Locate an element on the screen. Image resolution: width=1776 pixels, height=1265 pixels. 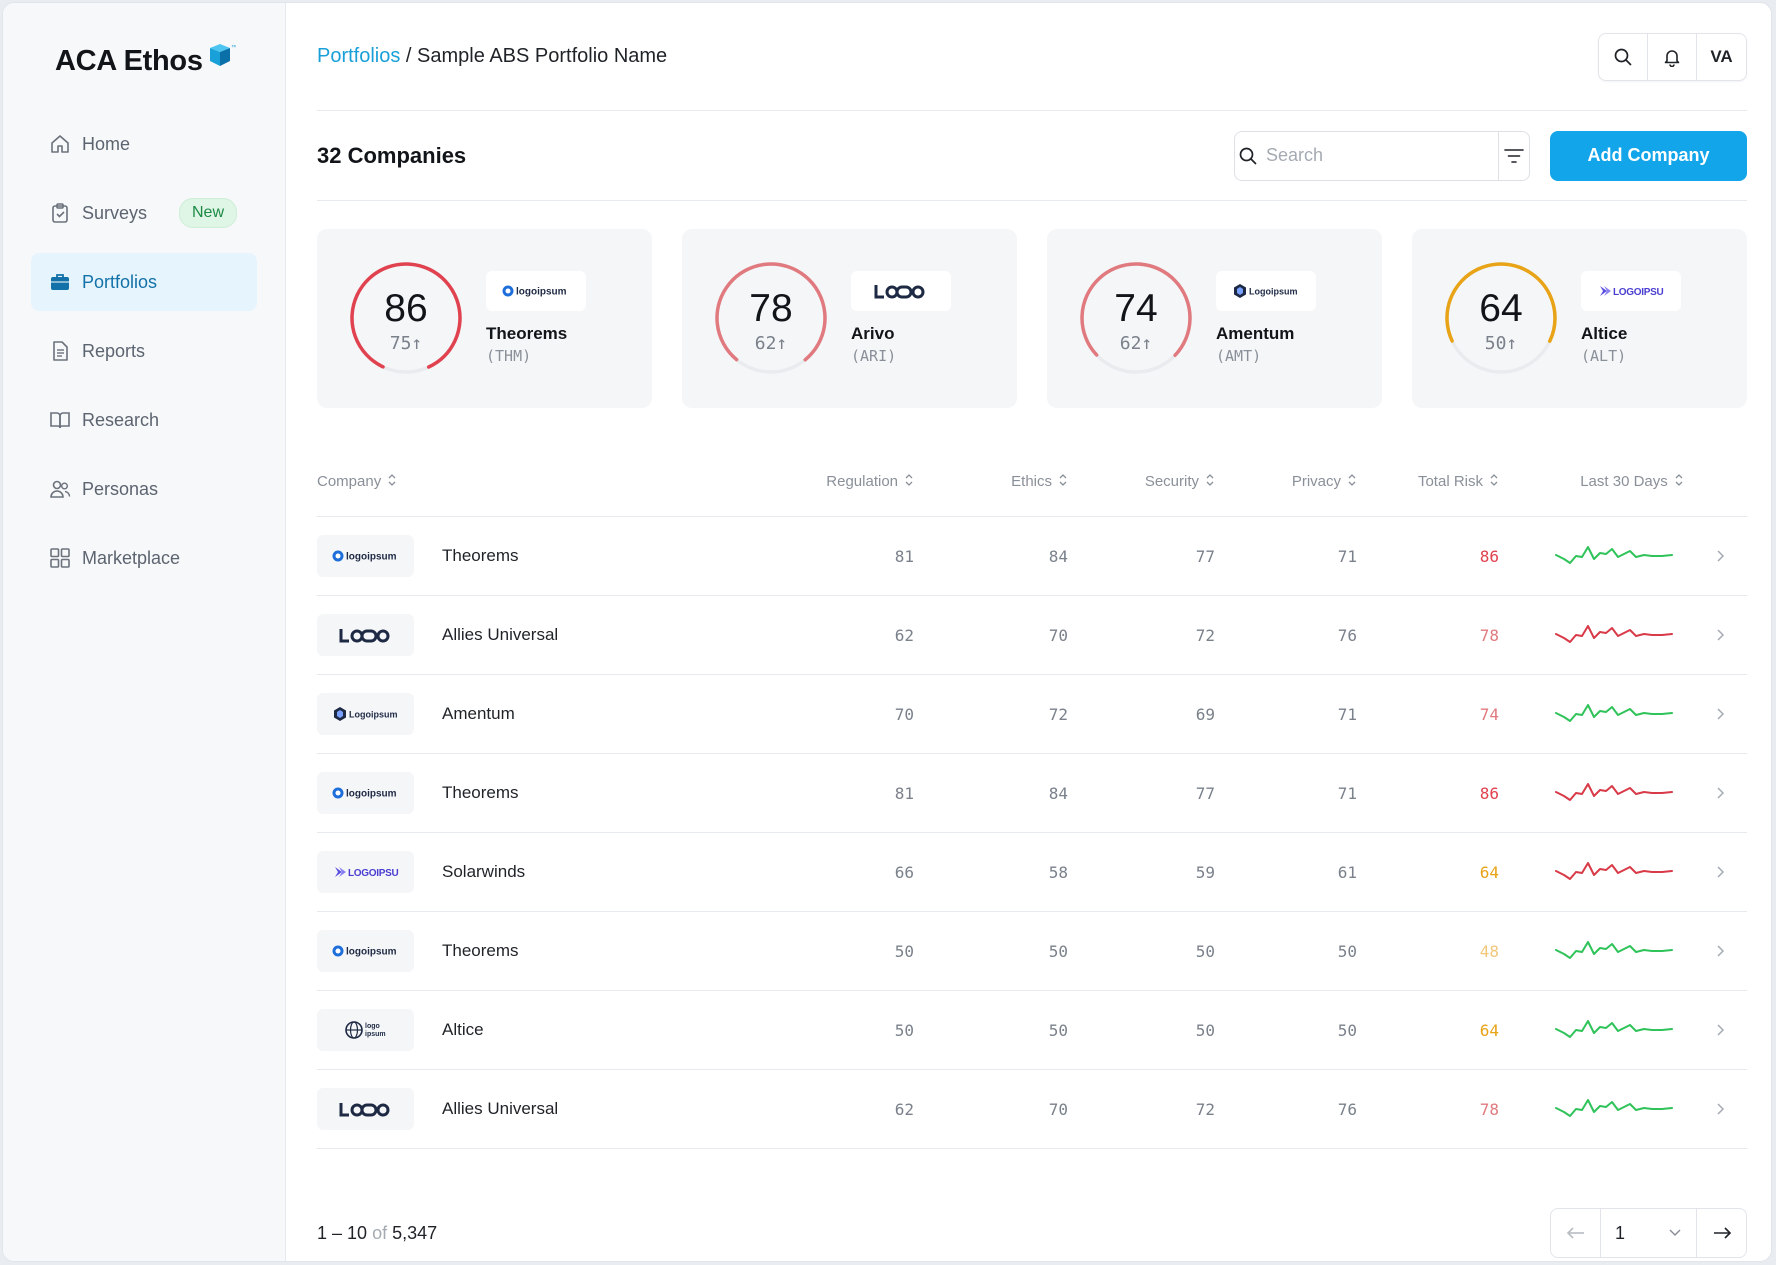
score-card: 64 50↑ LOGOIPSUM Altice (ALT) is located at coordinates (1579, 318).